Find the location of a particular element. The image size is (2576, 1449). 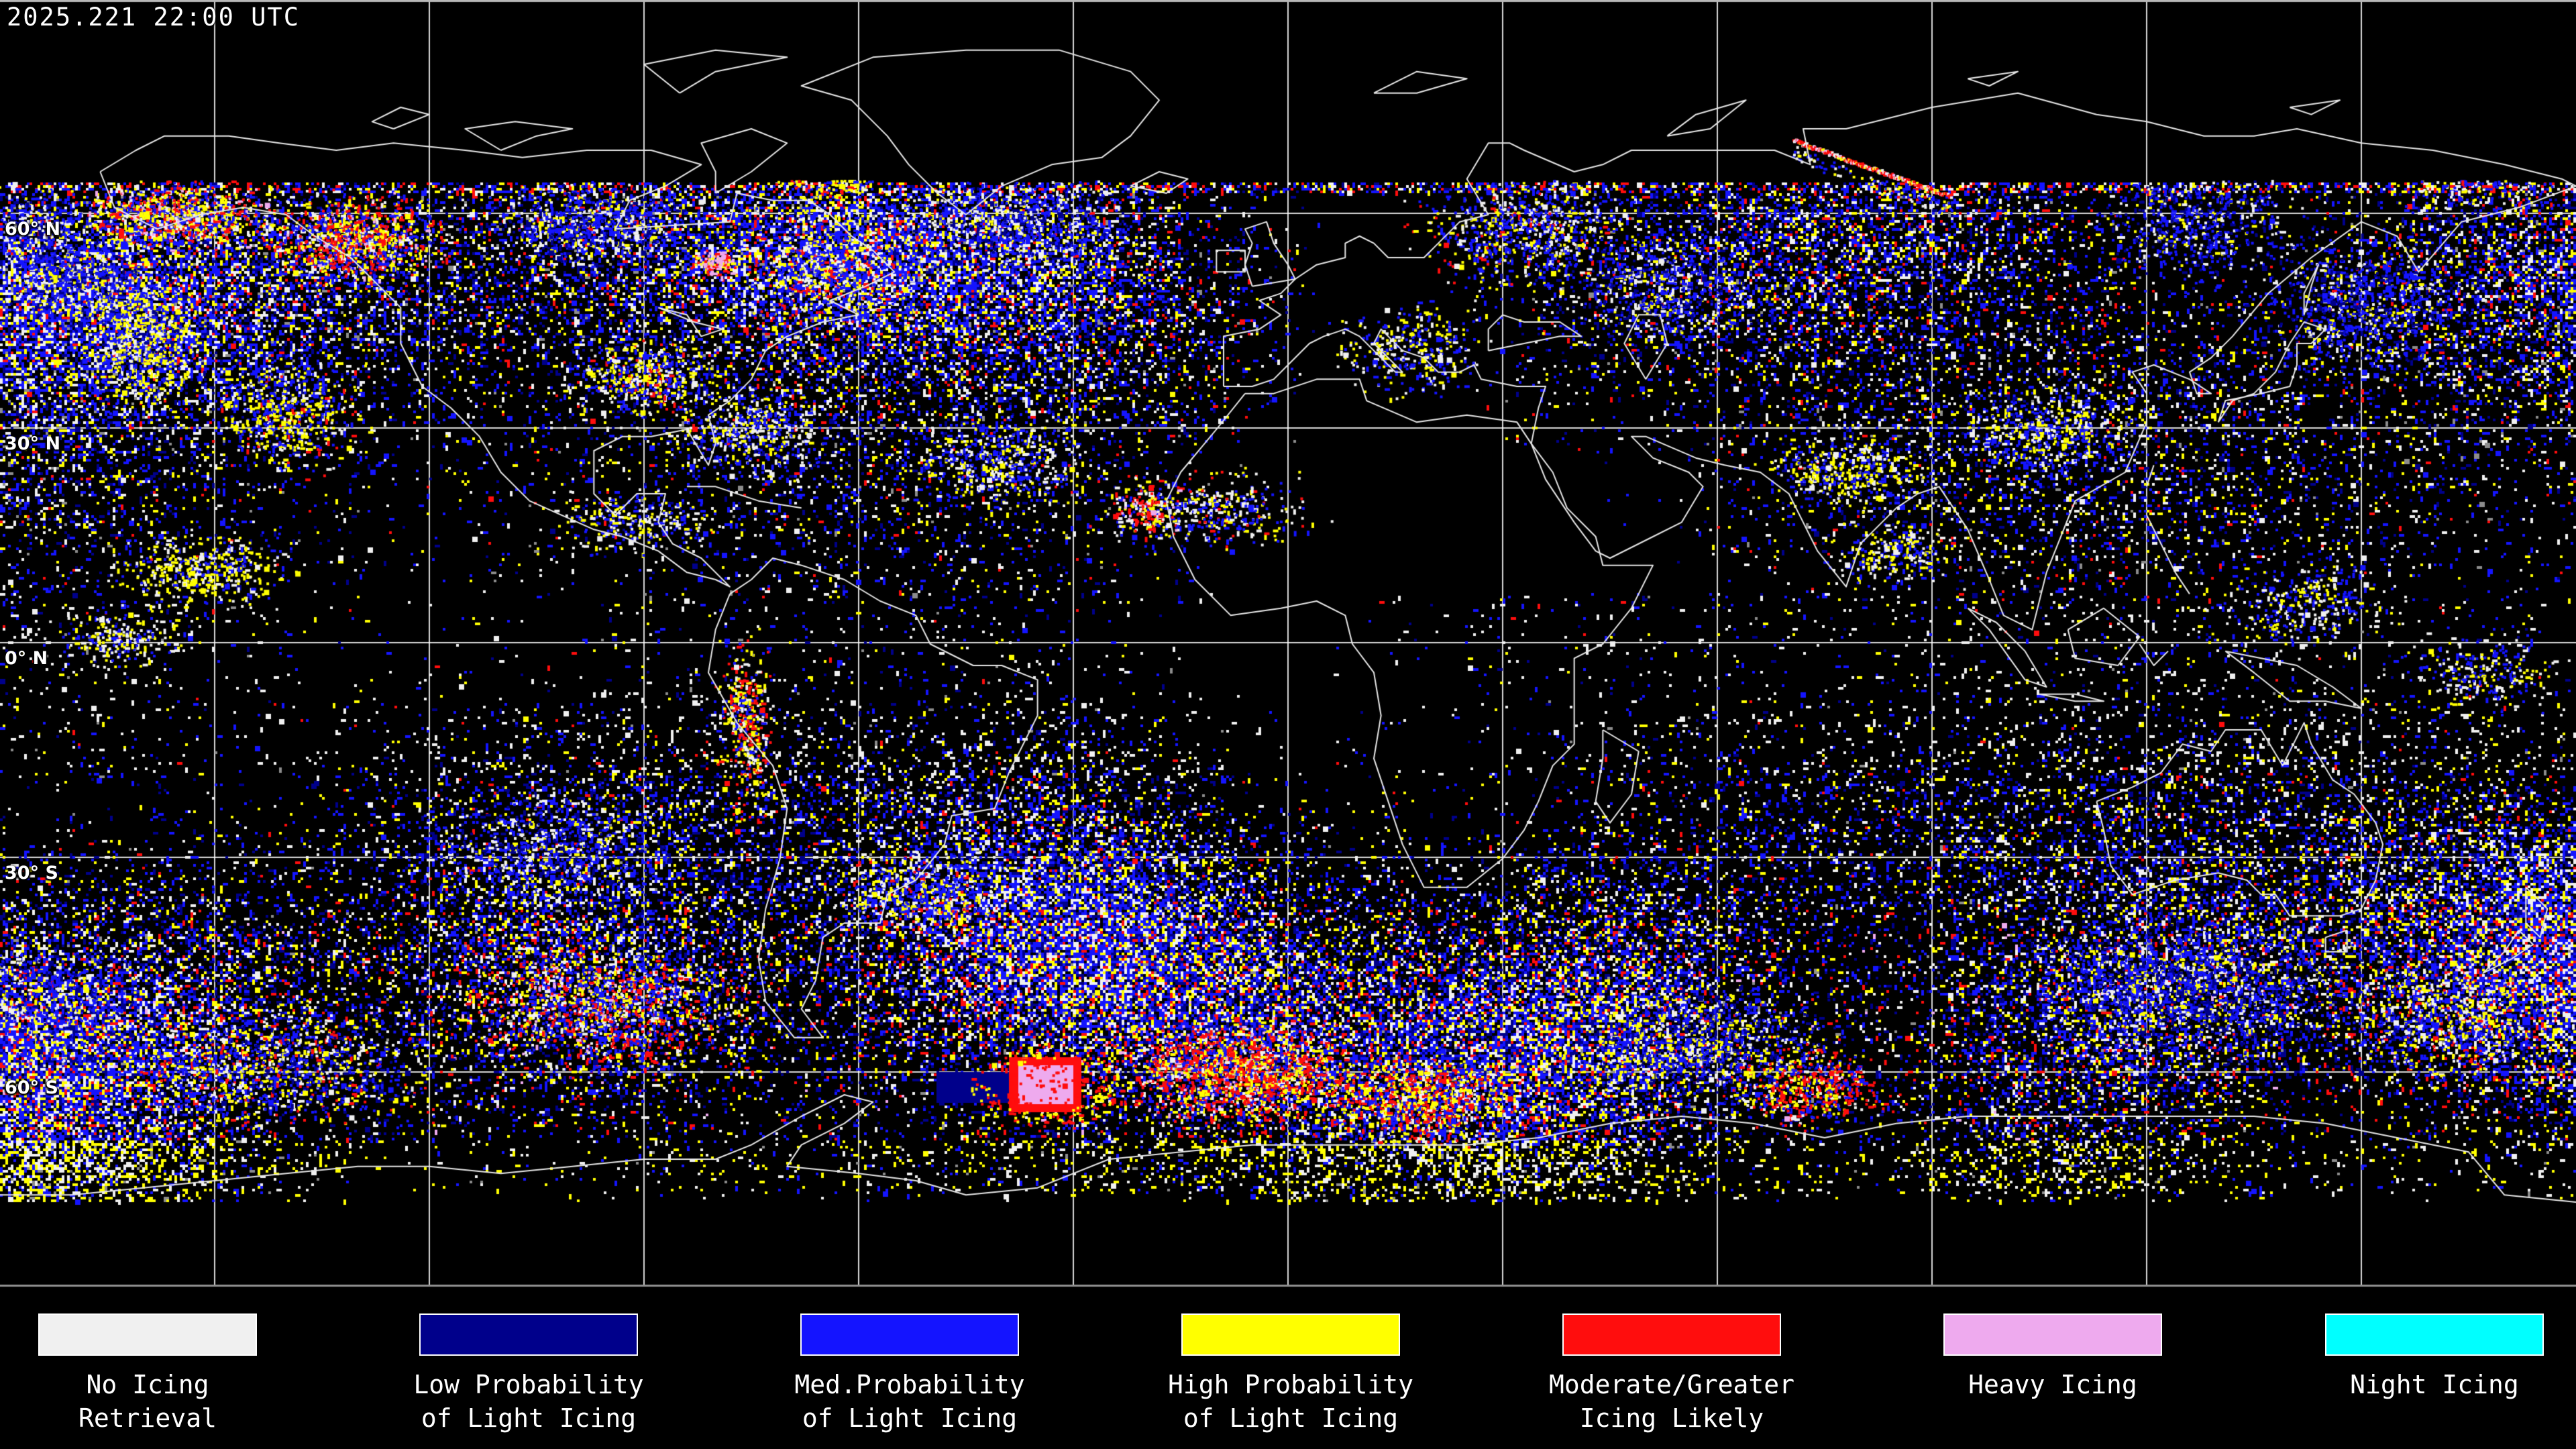

legend-item-night-icing: Night Icing is located at coordinates (2411, 1356).